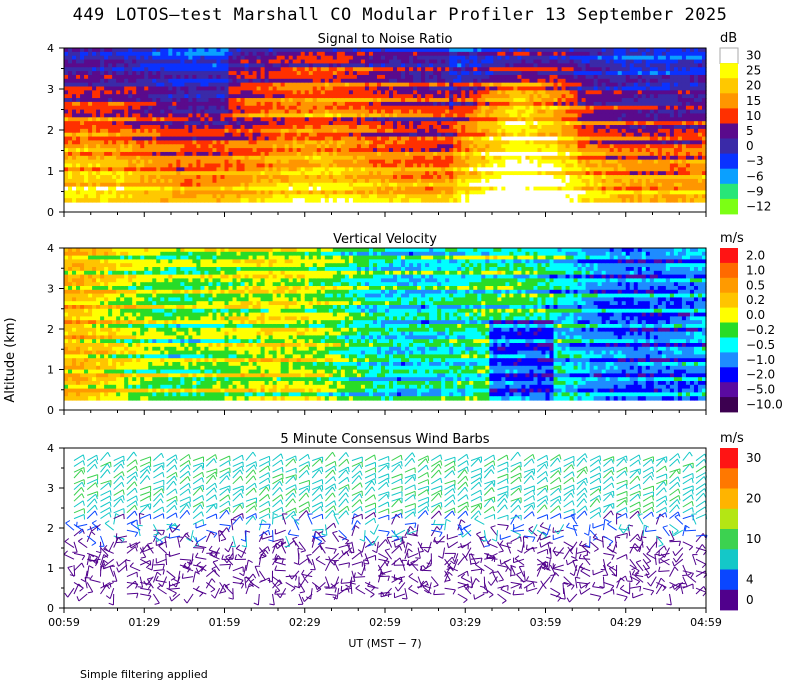 Image resolution: width=800 pixels, height=700 pixels. Describe the element at coordinates (305, 622) in the screenshot. I see `x-tick-label: 02:29` at that location.